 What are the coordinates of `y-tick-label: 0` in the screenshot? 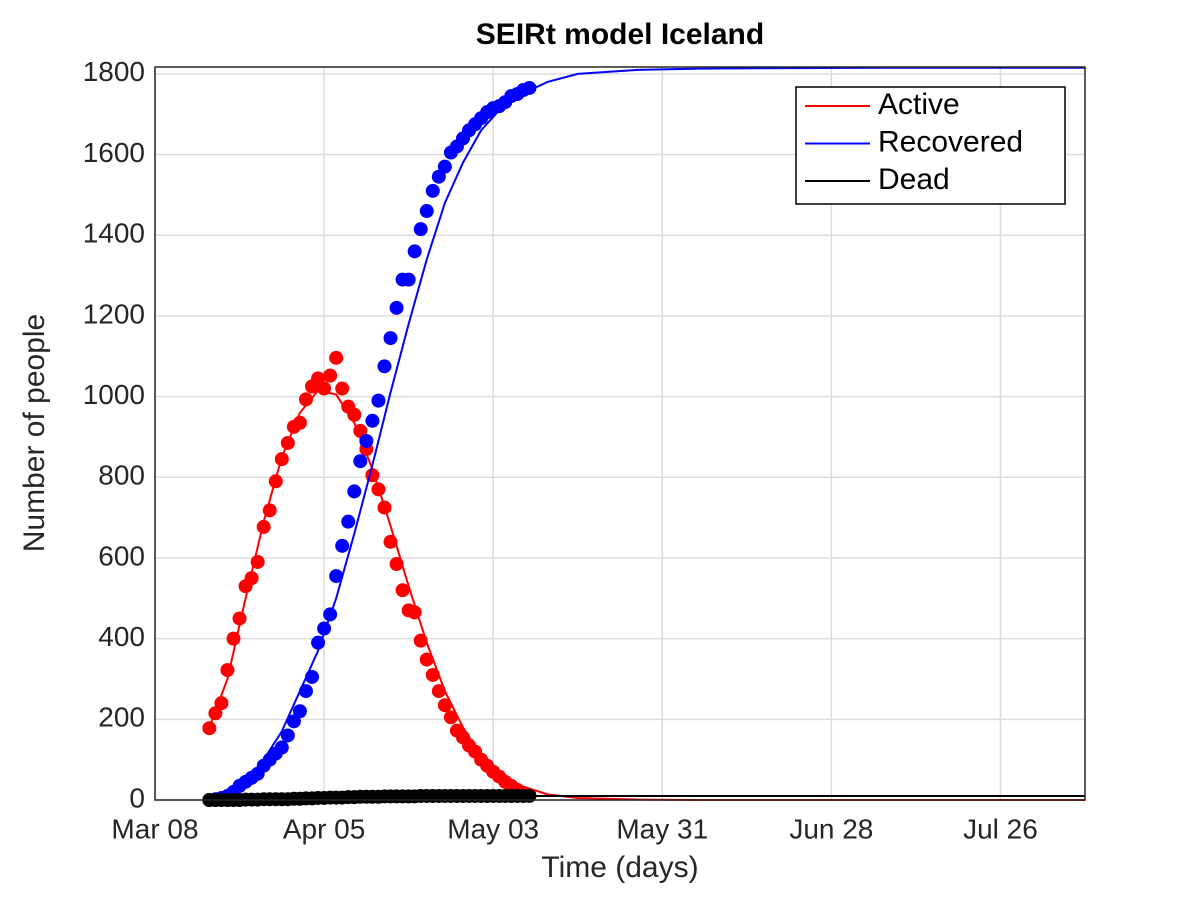 It's located at (137, 797).